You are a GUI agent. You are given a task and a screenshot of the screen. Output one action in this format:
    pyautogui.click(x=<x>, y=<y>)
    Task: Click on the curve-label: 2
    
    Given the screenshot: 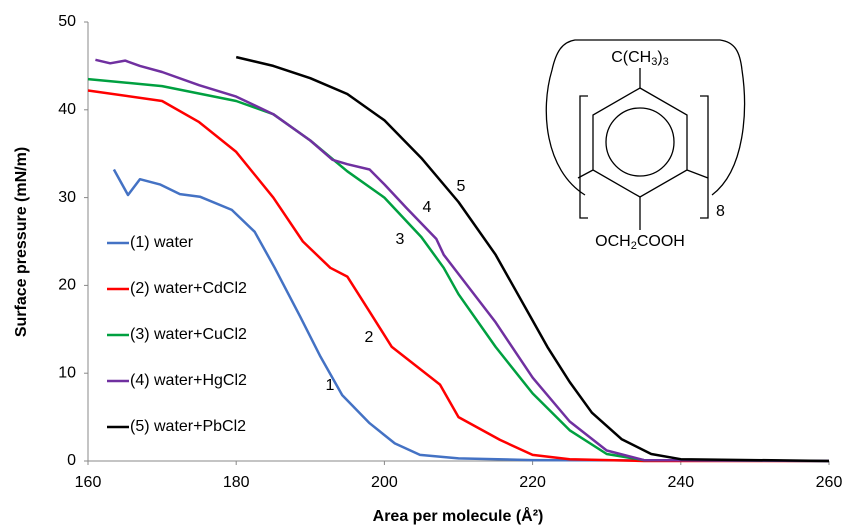 What is the action you would take?
    pyautogui.click(x=369, y=337)
    